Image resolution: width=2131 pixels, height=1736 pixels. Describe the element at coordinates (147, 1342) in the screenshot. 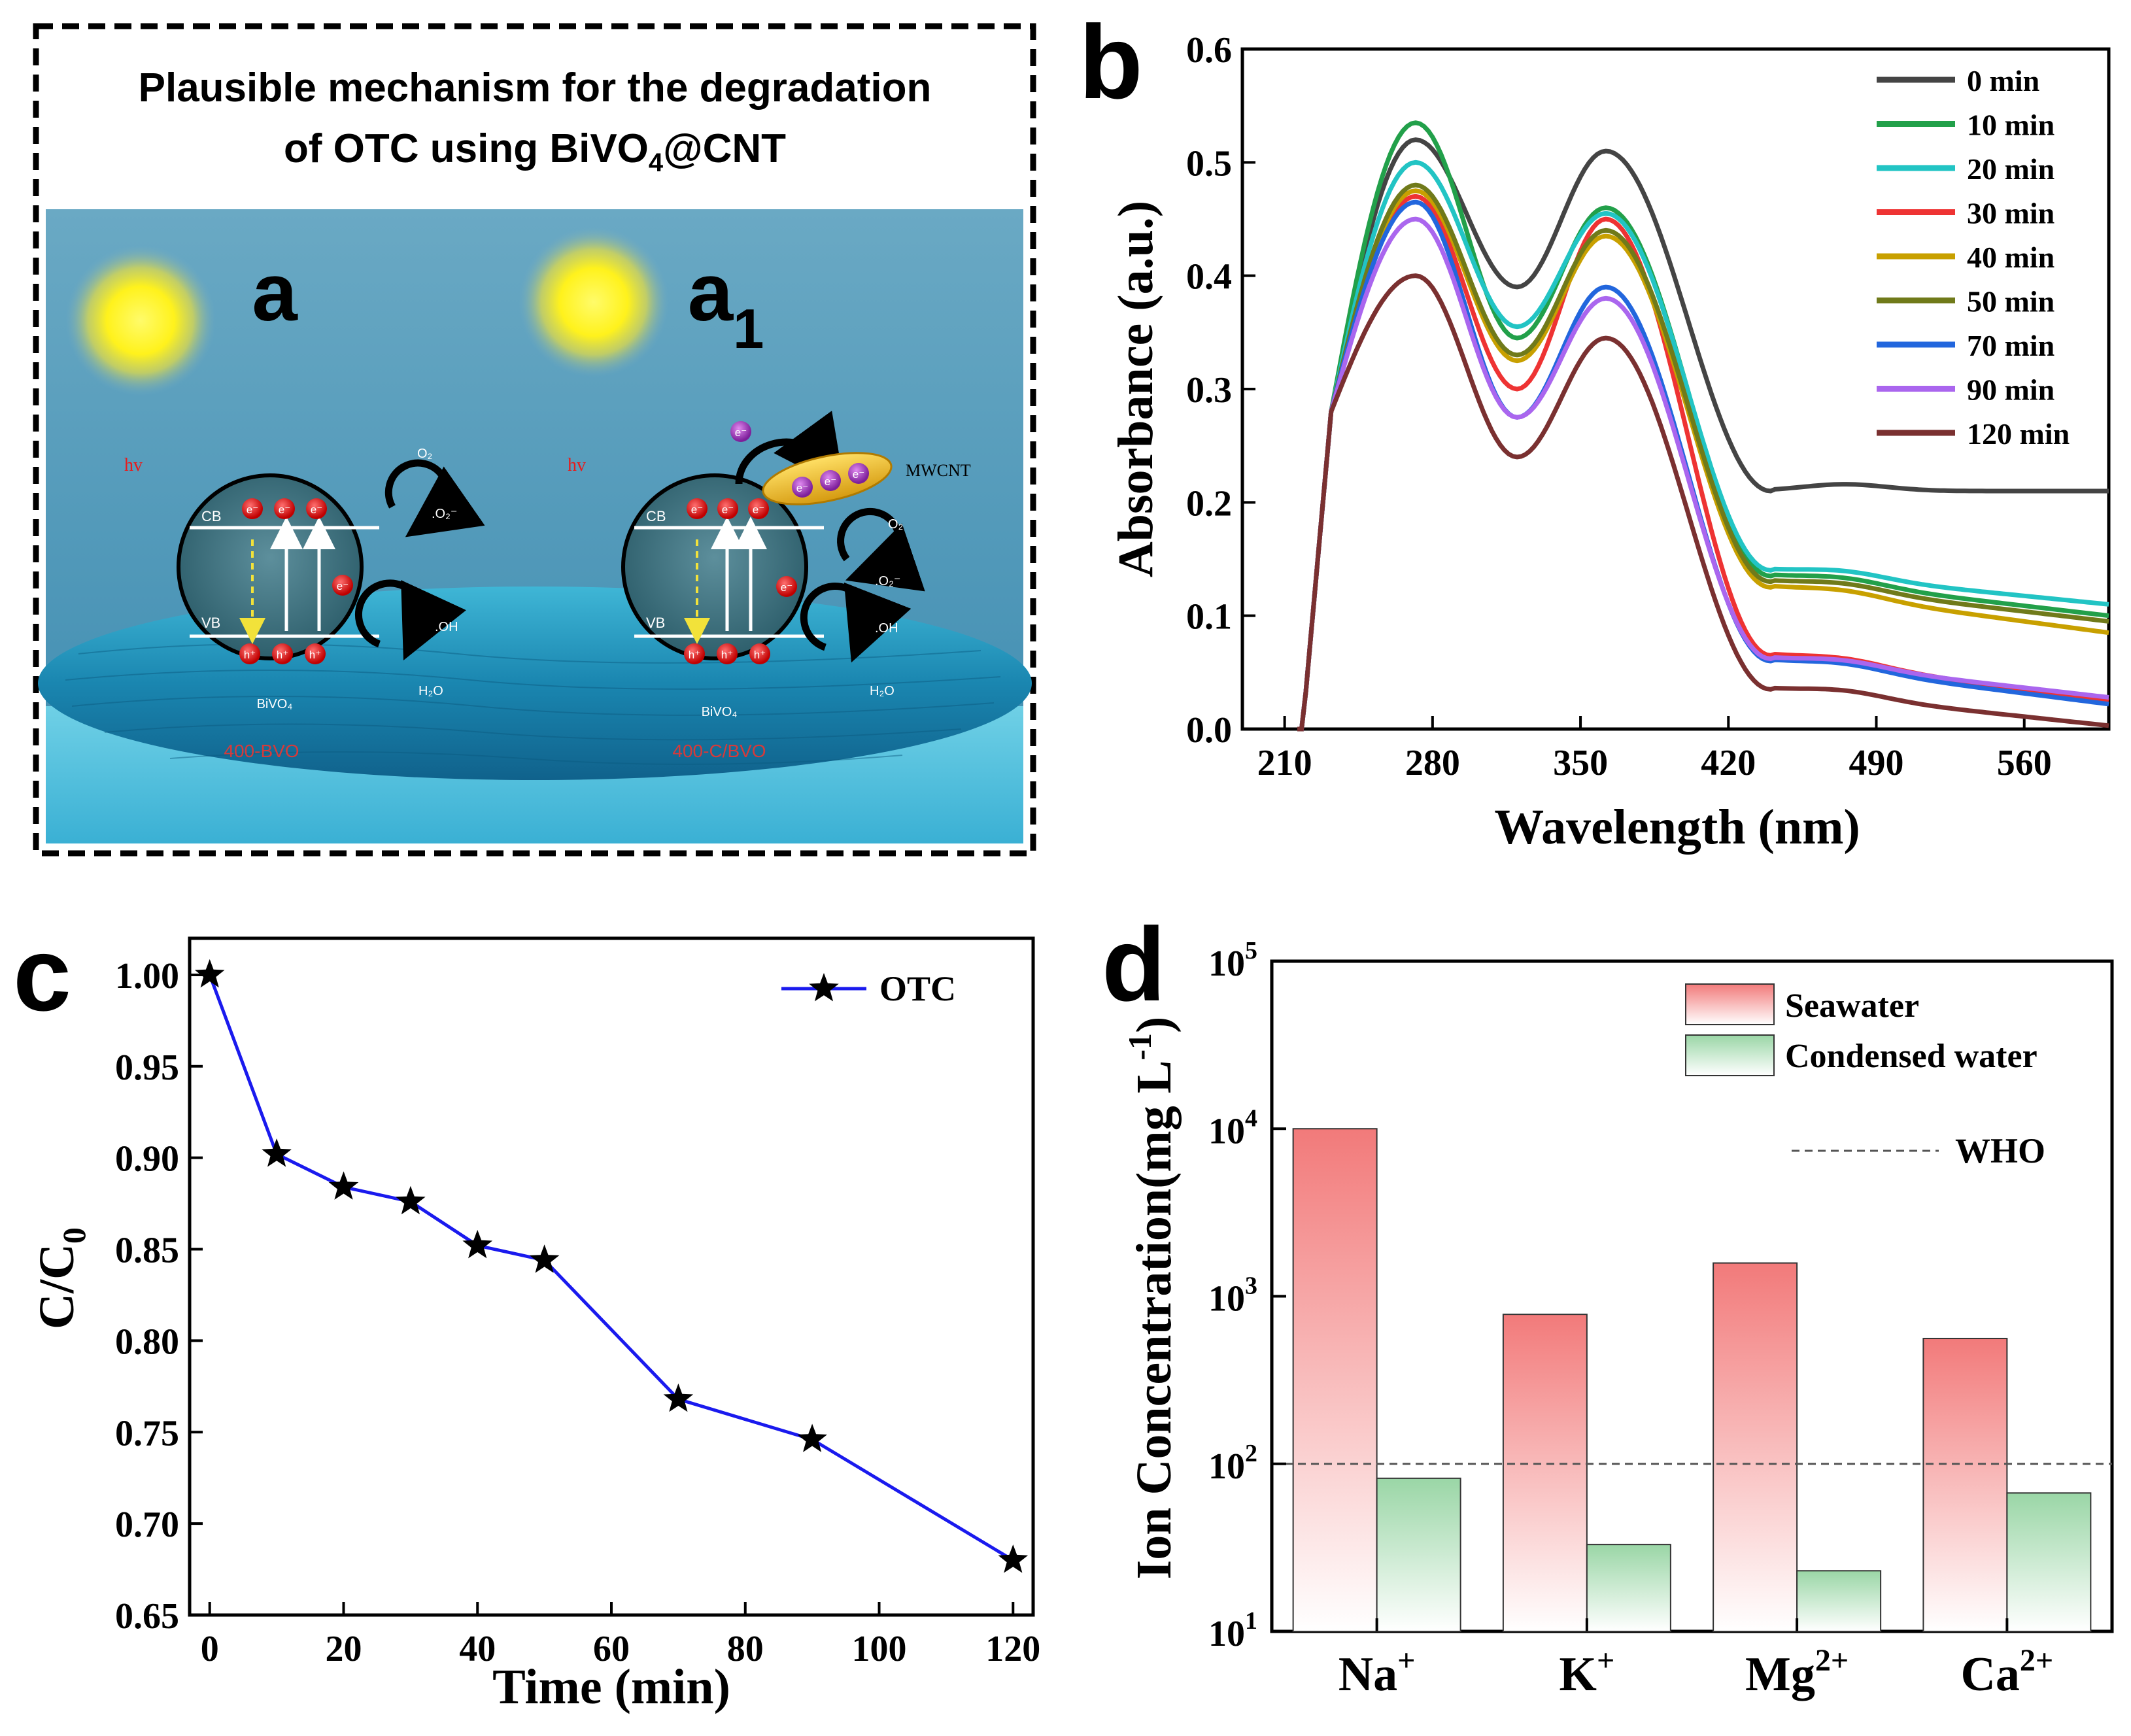

I see `y-tick-label: 0.80` at that location.